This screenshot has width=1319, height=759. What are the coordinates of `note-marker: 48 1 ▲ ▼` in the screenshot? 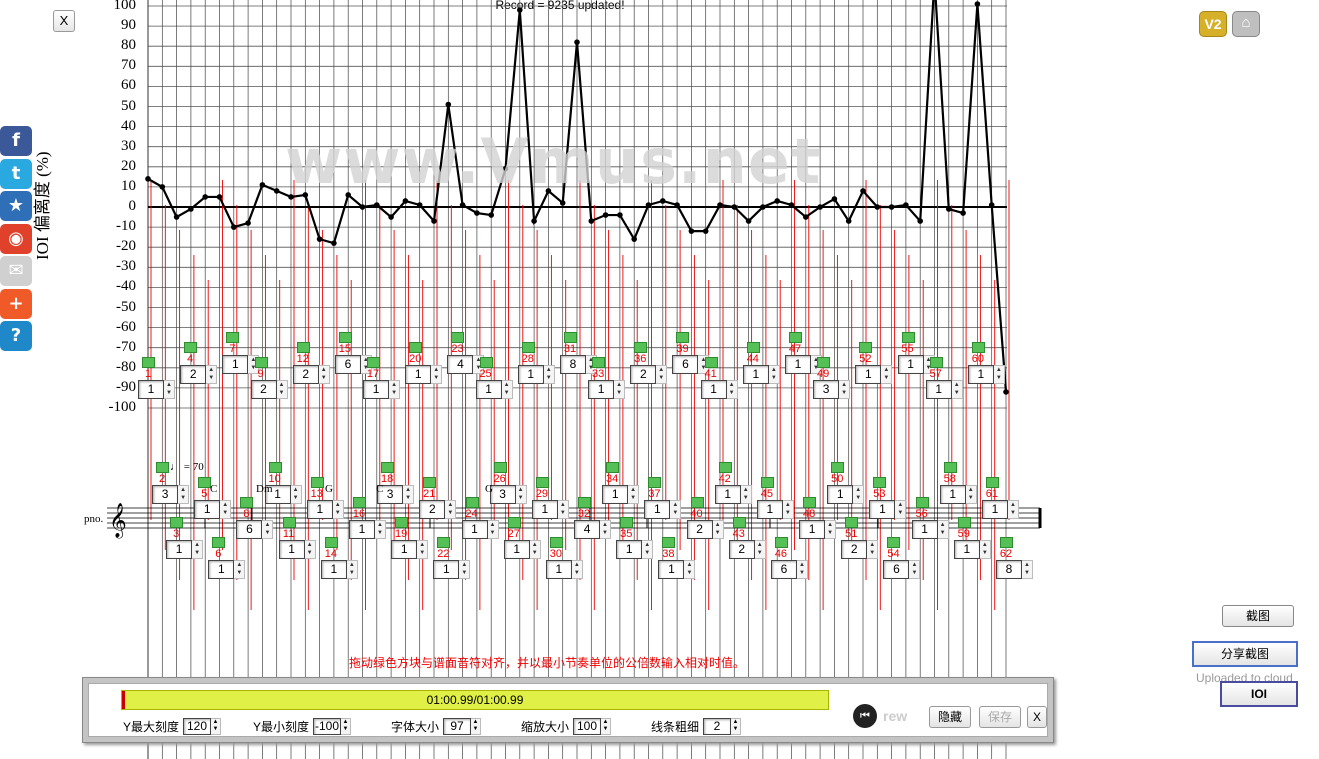 It's located at (818, 518).